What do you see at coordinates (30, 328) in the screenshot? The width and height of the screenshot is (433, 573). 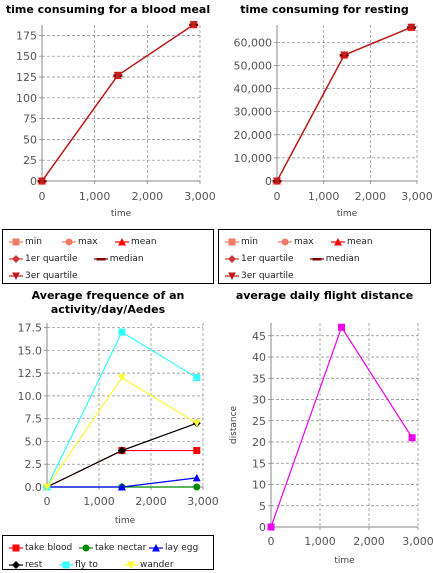 I see `y-tick-label: 17.5` at bounding box center [30, 328].